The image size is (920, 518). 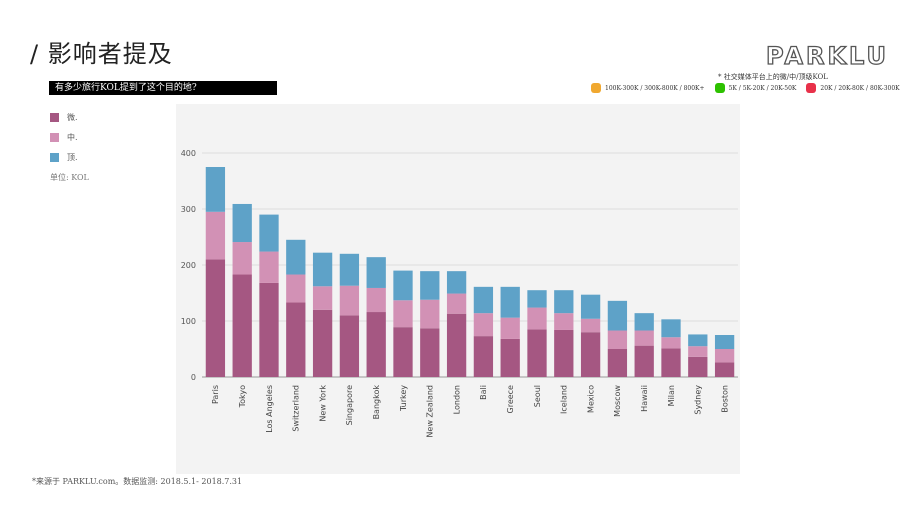 What do you see at coordinates (430, 411) in the screenshot?
I see `x-tick-label-new-zealand: New Zealand` at bounding box center [430, 411].